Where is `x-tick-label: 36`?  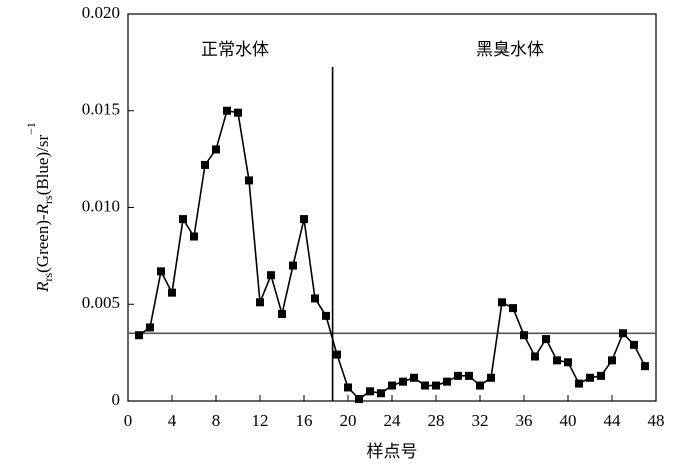
x-tick-label: 36 is located at coordinates (524, 420).